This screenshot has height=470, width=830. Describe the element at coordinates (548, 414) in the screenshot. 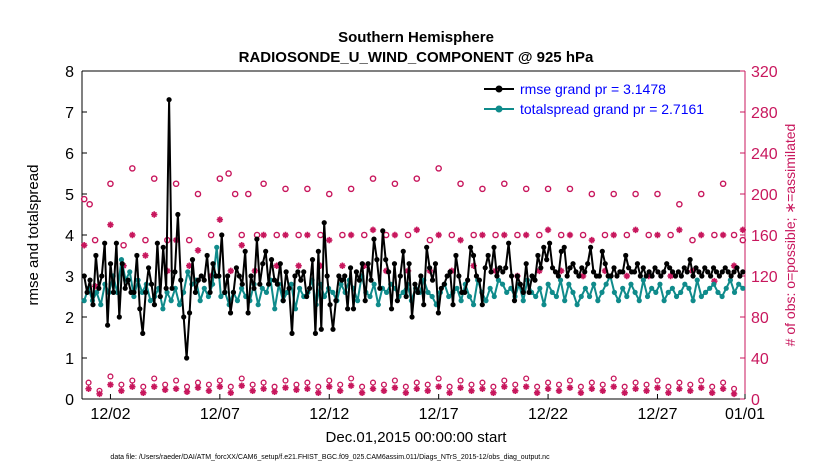

I see `x-tick-label: 12/22` at that location.